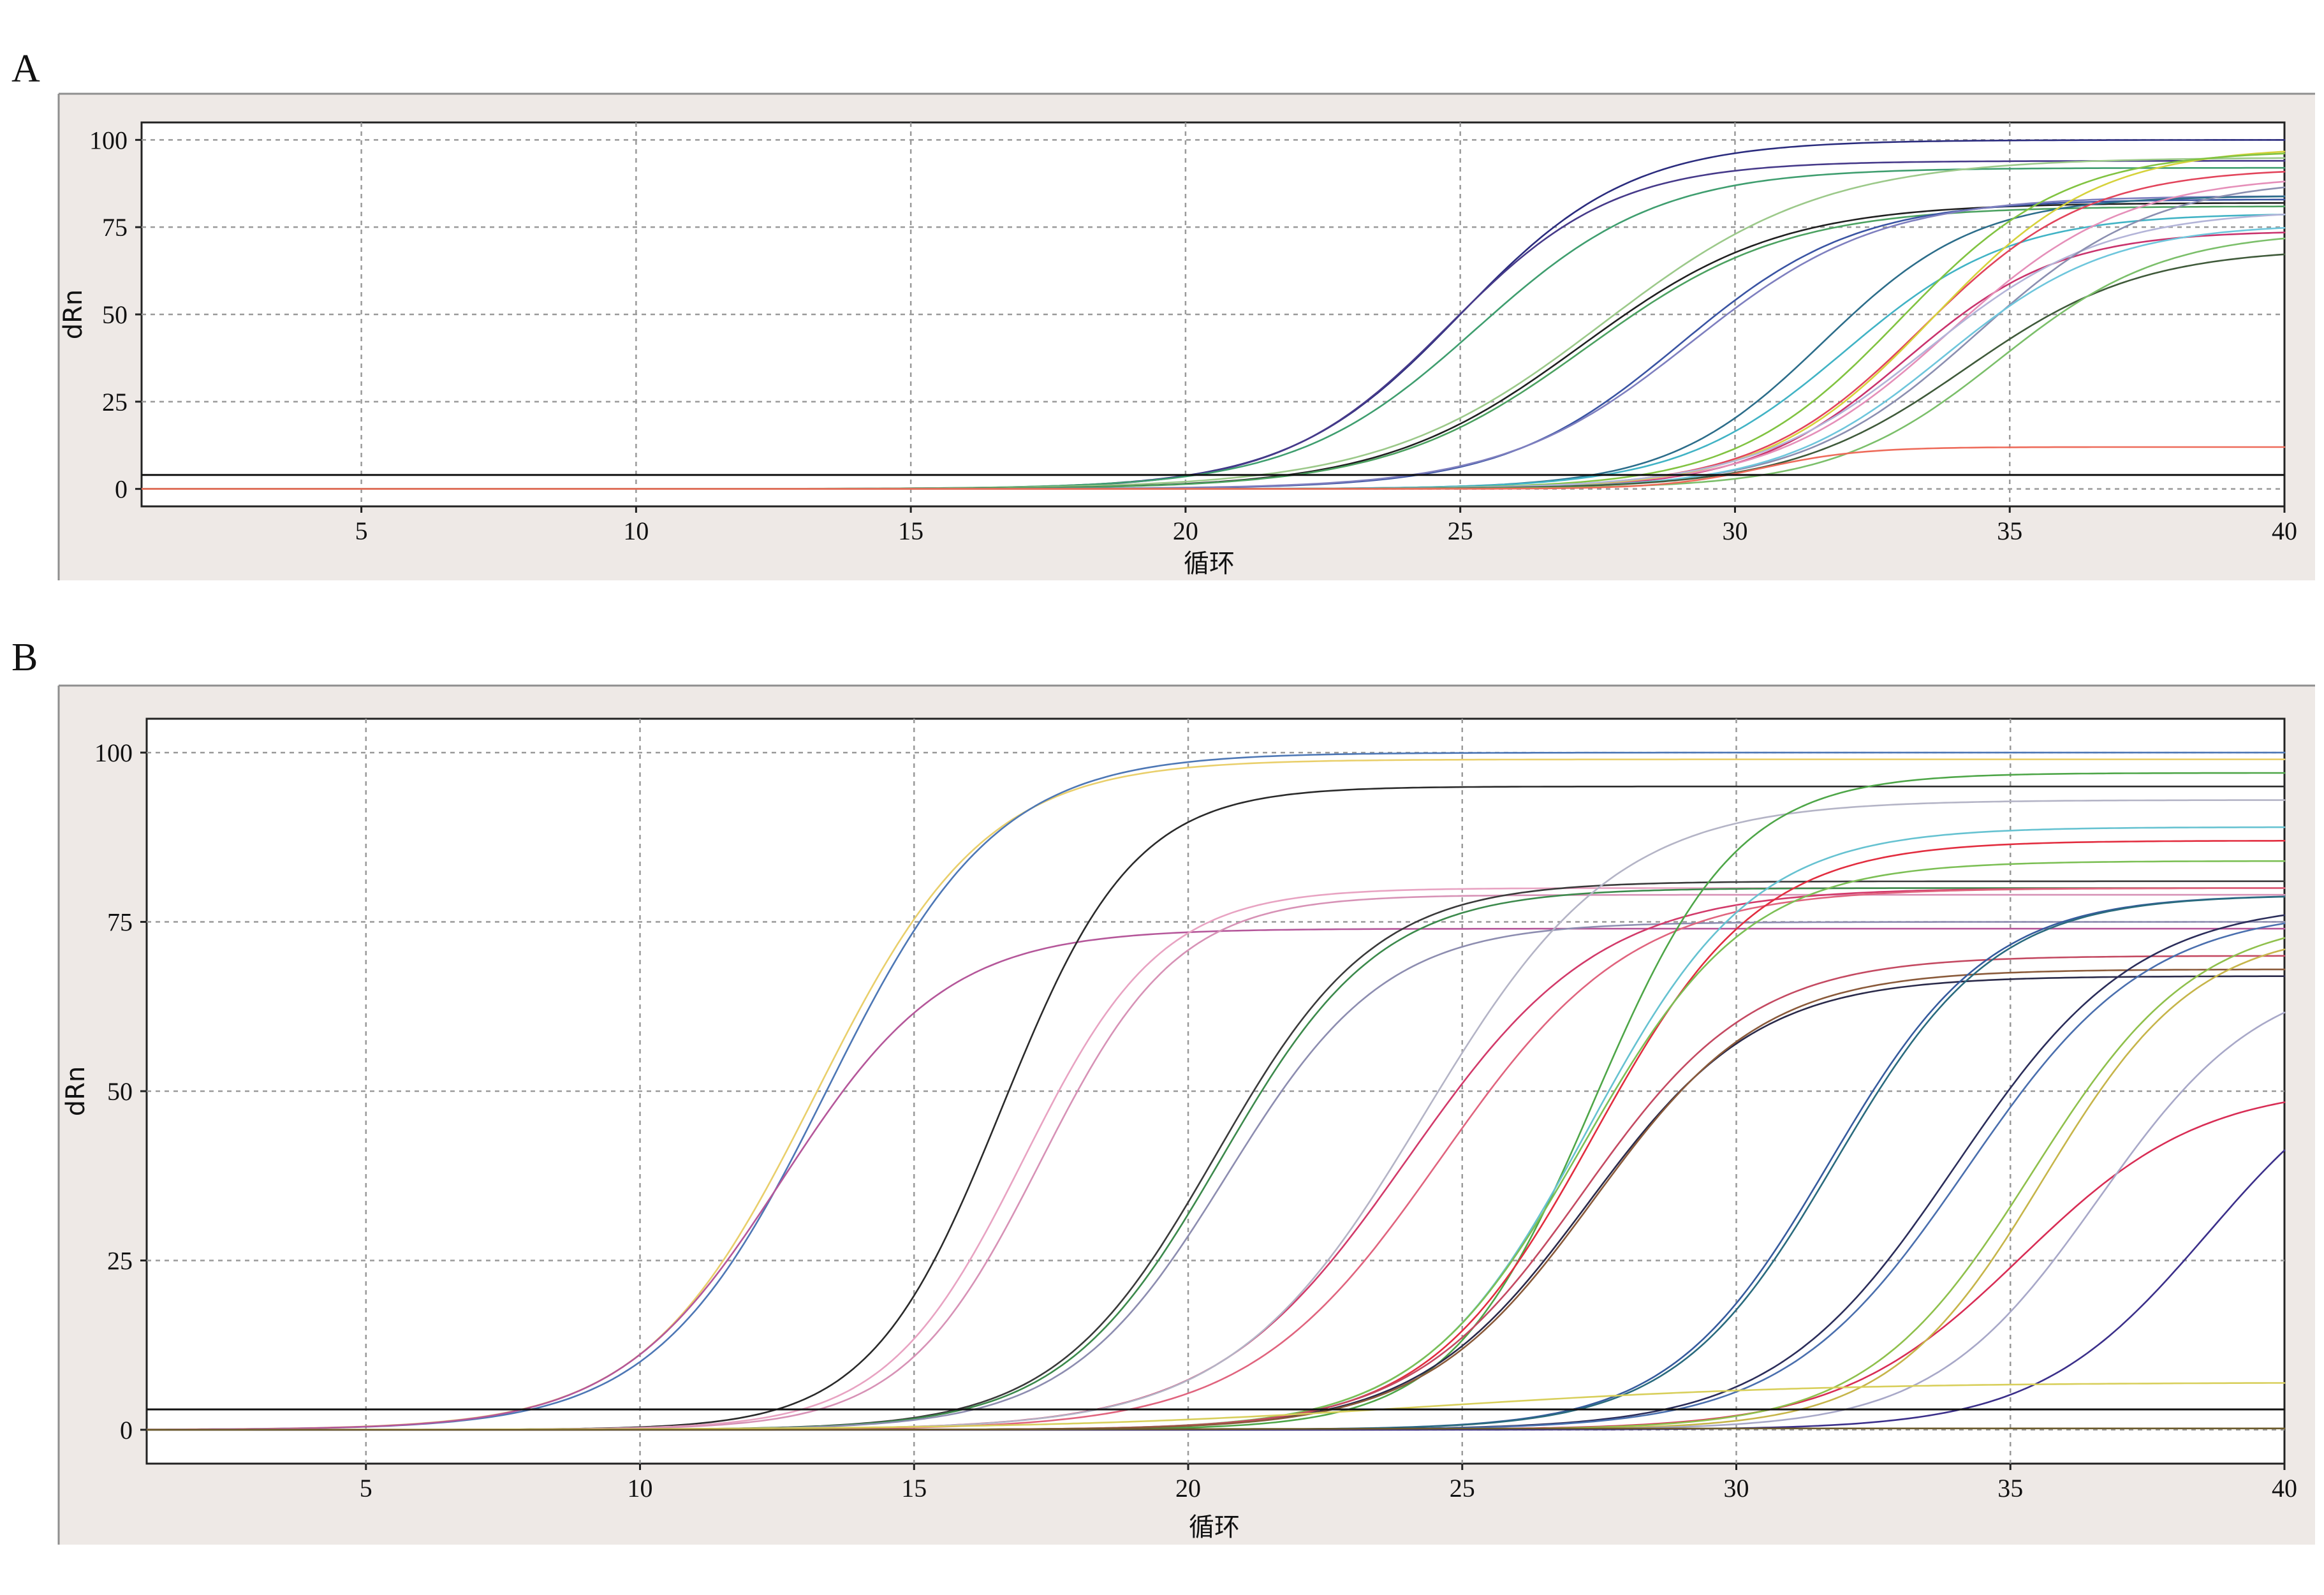  I want to click on panel-a-letter: A, so click(25, 69).